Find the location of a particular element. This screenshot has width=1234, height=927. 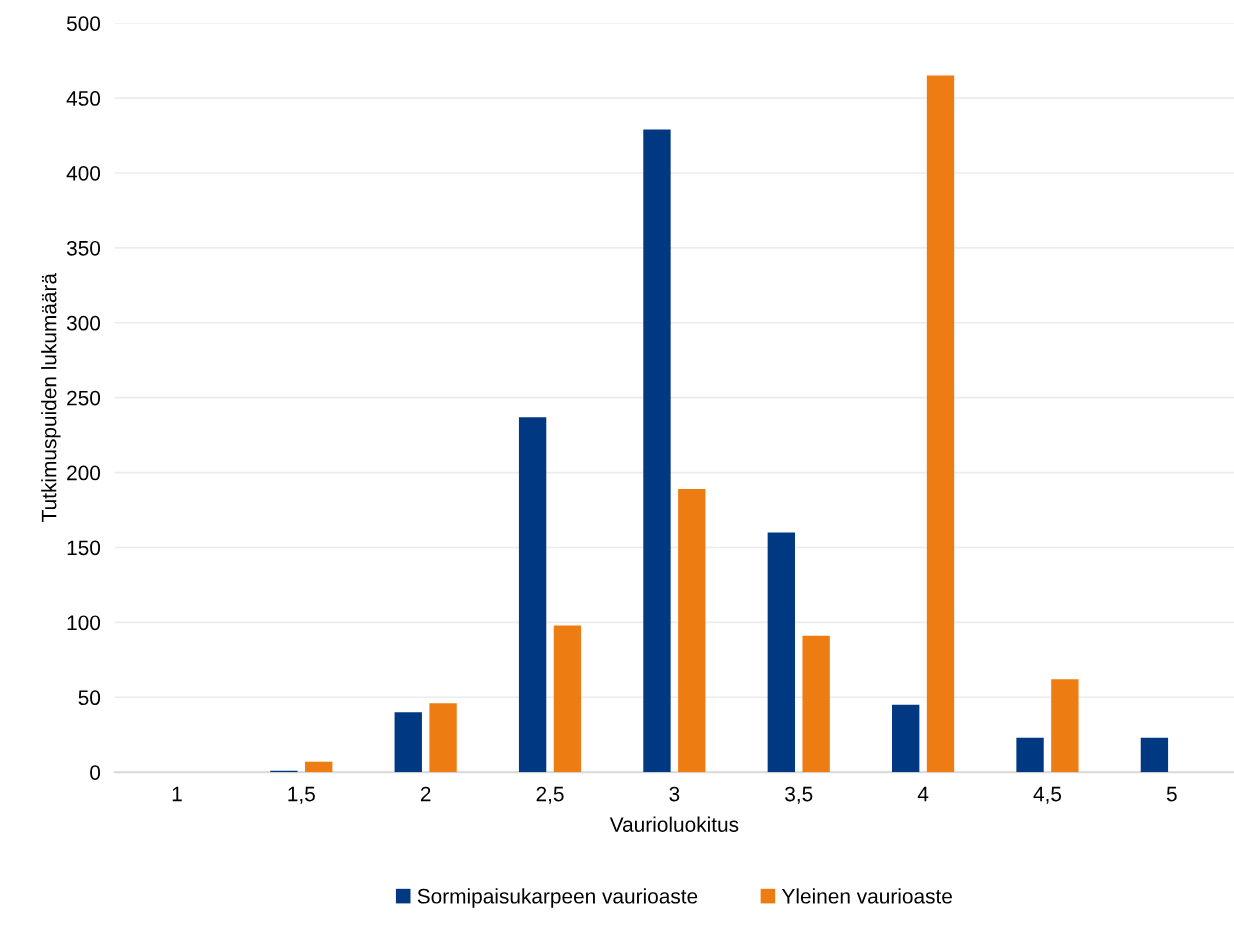

y-tick-label: 250 is located at coordinates (84, 398).